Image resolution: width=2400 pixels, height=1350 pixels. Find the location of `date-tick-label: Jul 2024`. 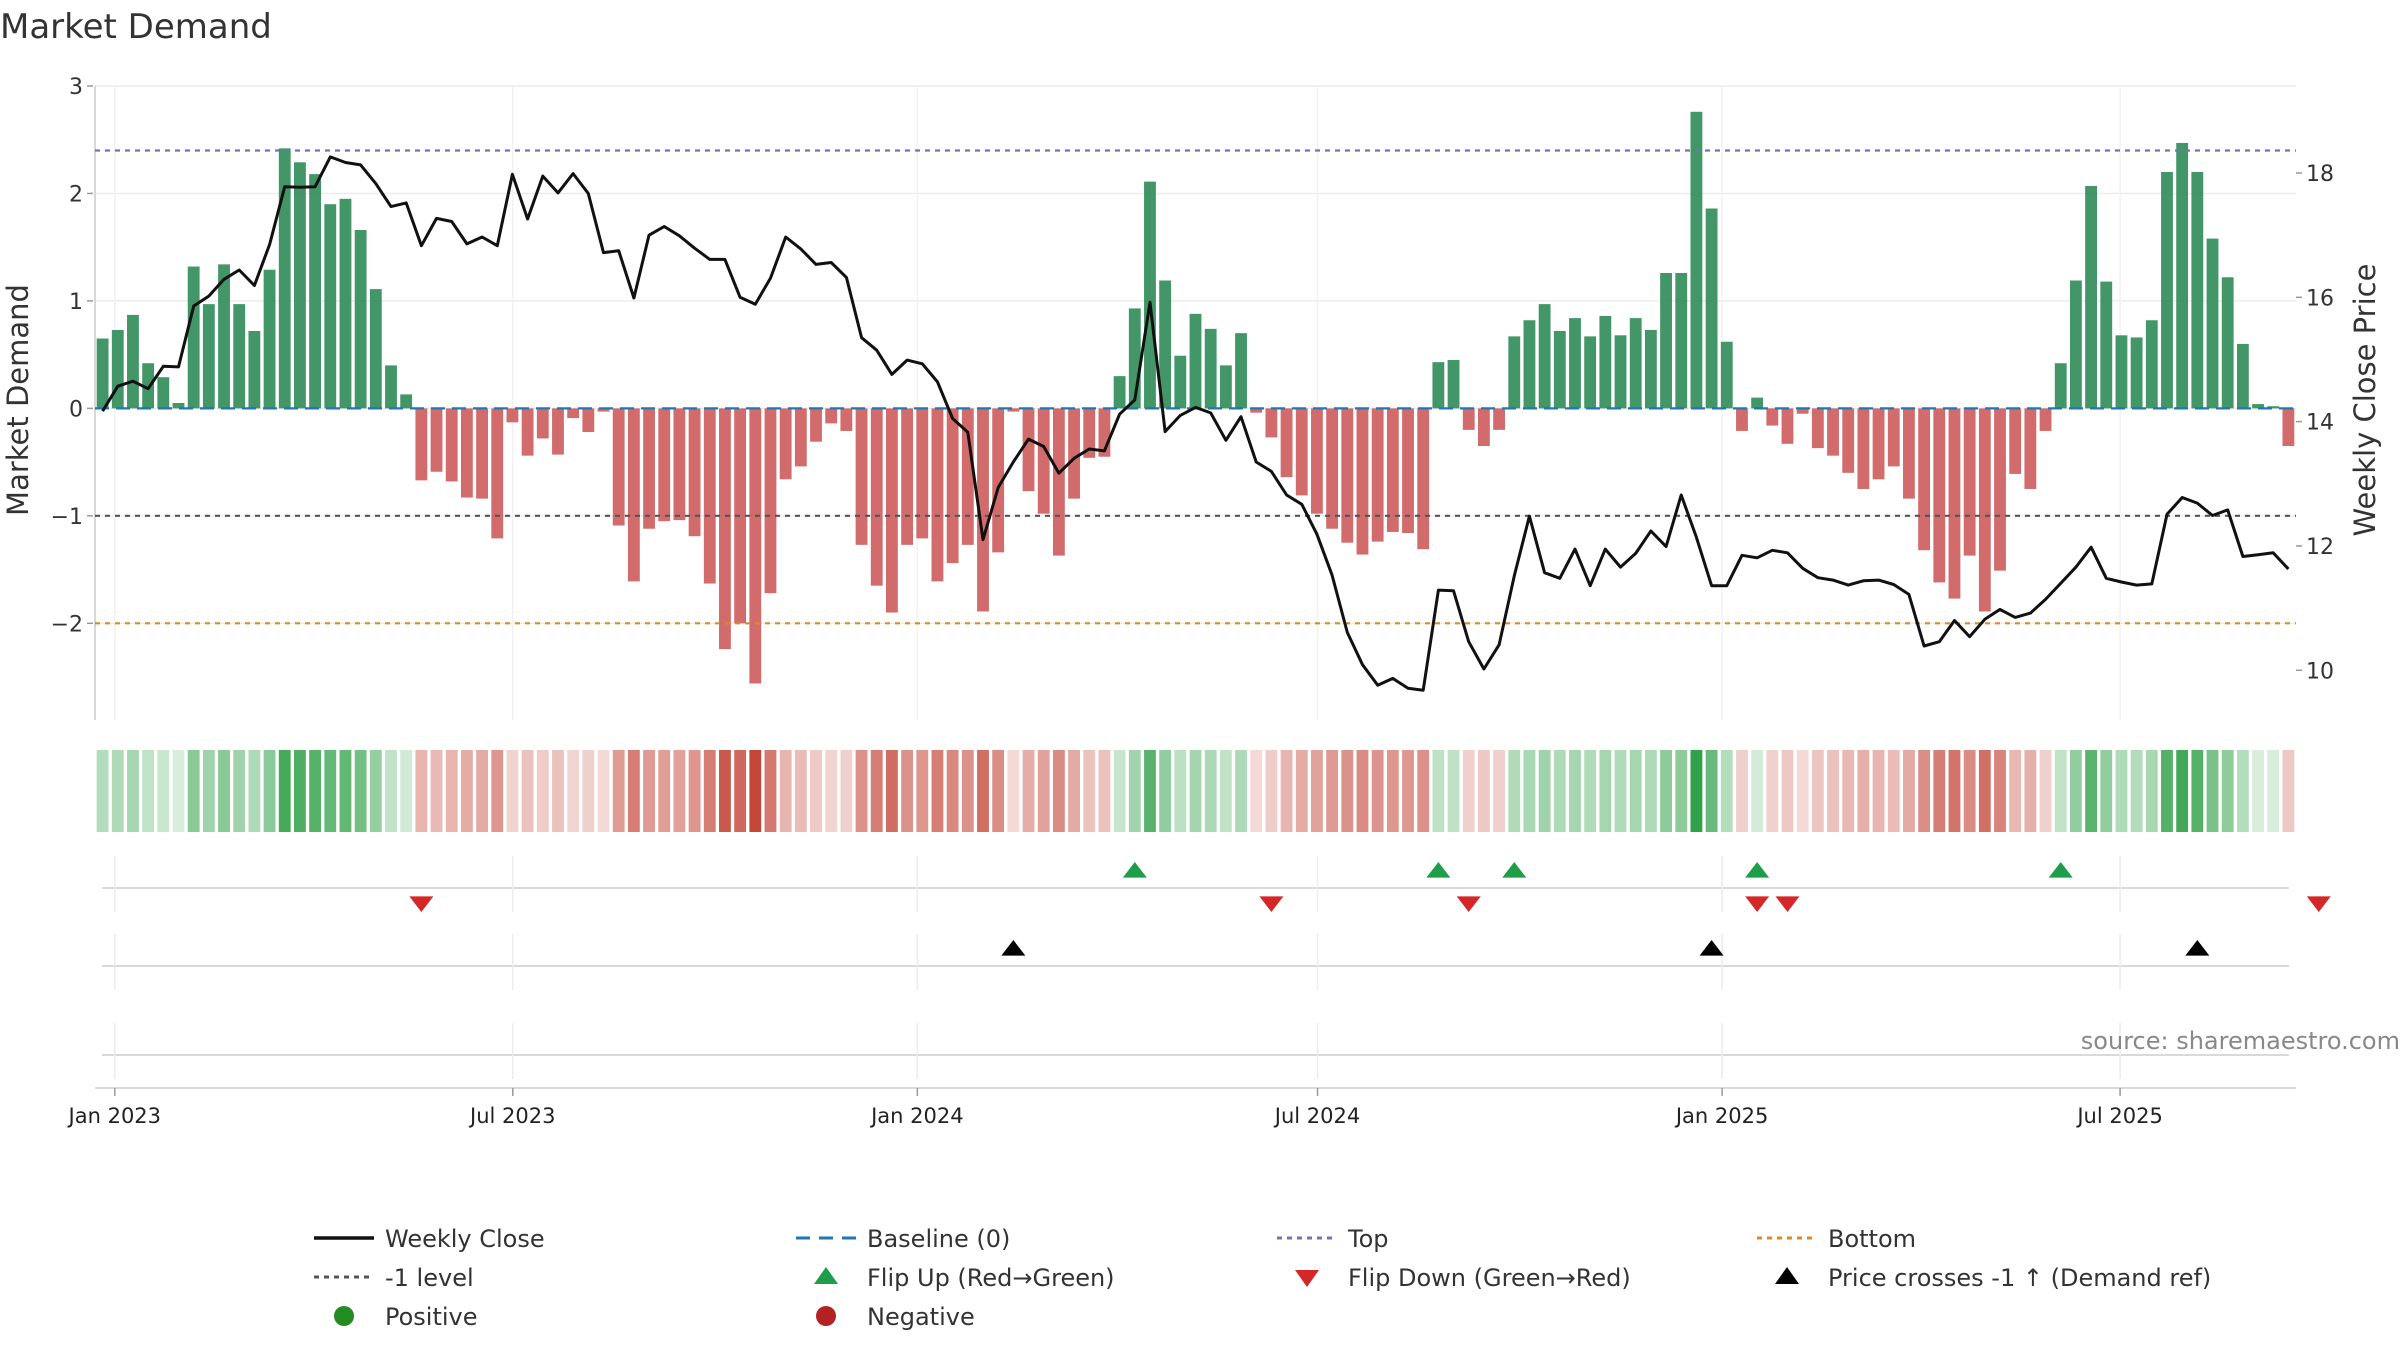

date-tick-label: Jul 2024 is located at coordinates (1316, 1116).